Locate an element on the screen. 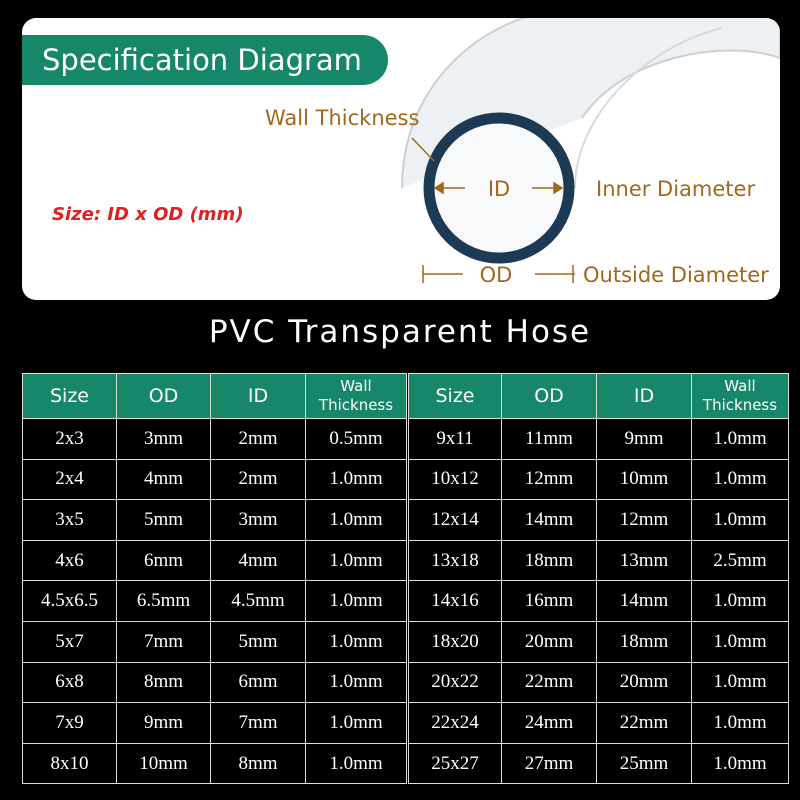  id-arrows is located at coordinates (498, 188).